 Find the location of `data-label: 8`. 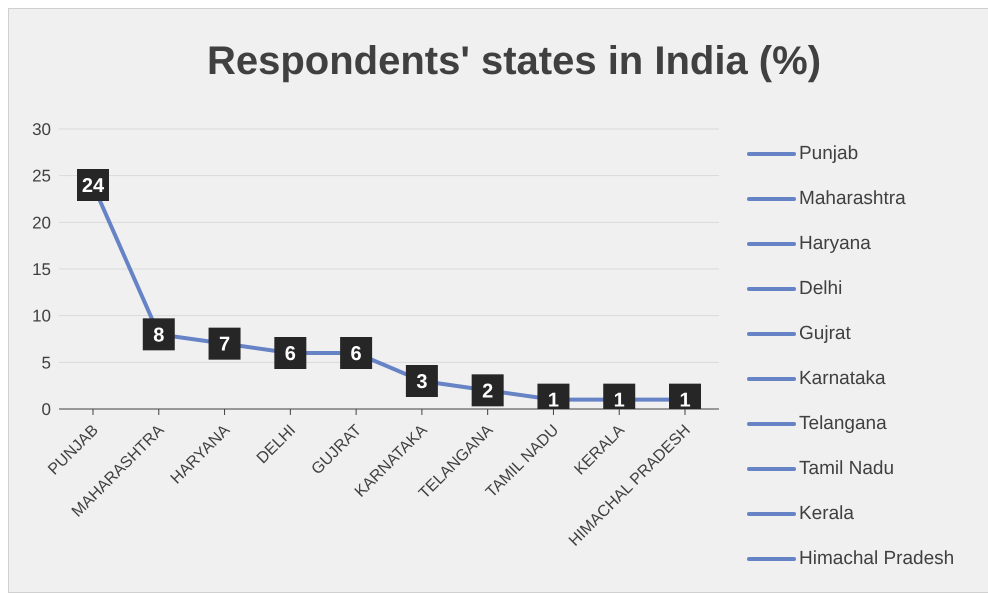

data-label: 8 is located at coordinates (158, 335).